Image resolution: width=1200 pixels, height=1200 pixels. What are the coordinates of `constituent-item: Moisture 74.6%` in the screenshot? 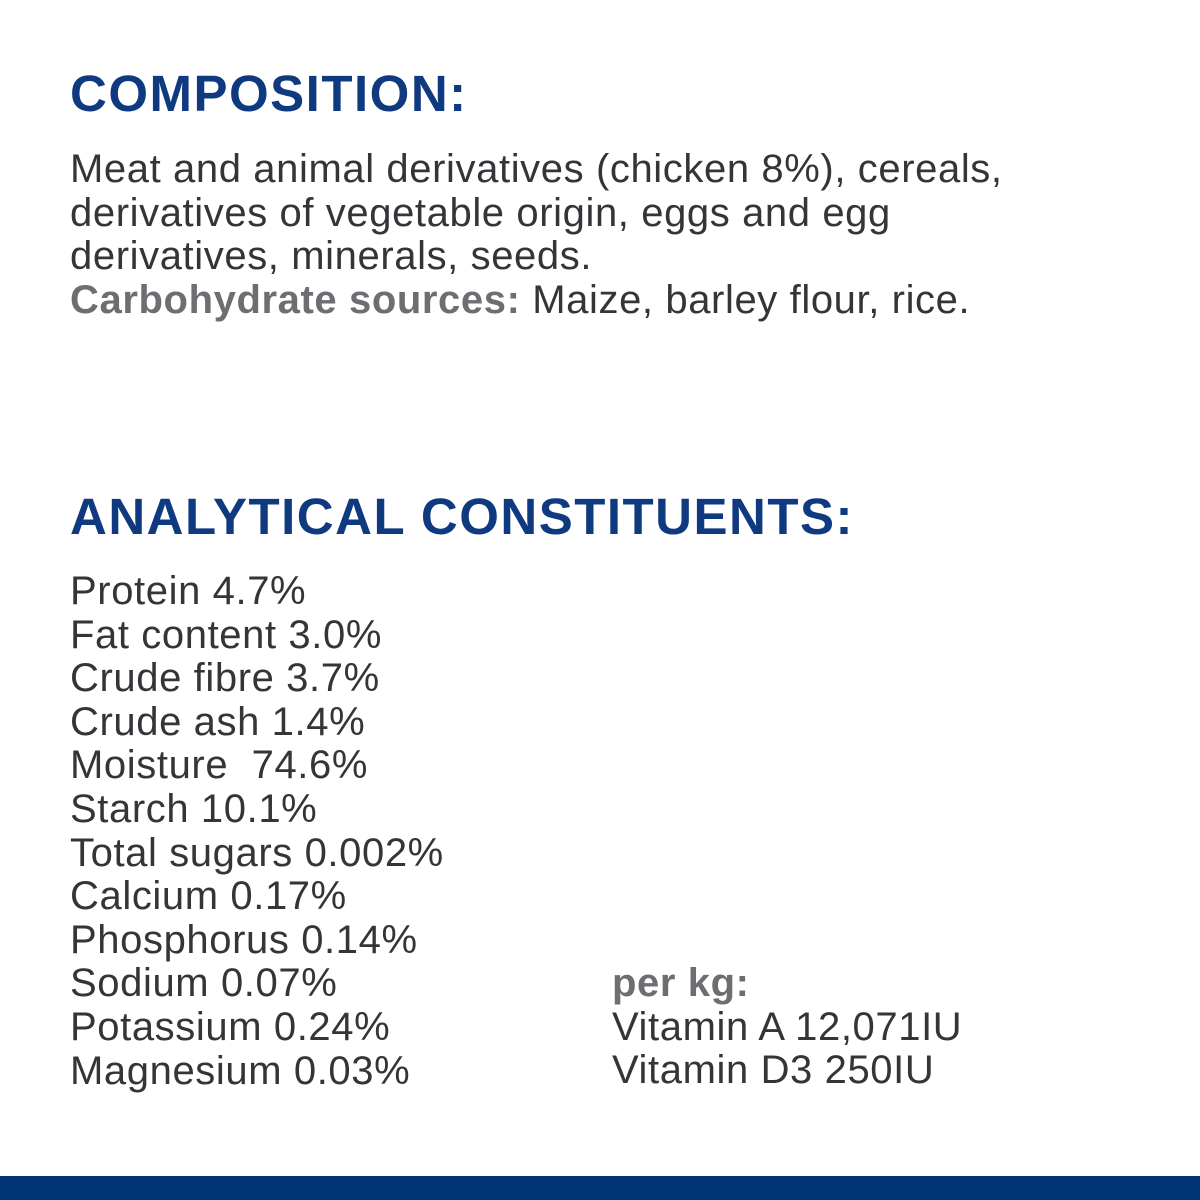 It's located at (219, 765).